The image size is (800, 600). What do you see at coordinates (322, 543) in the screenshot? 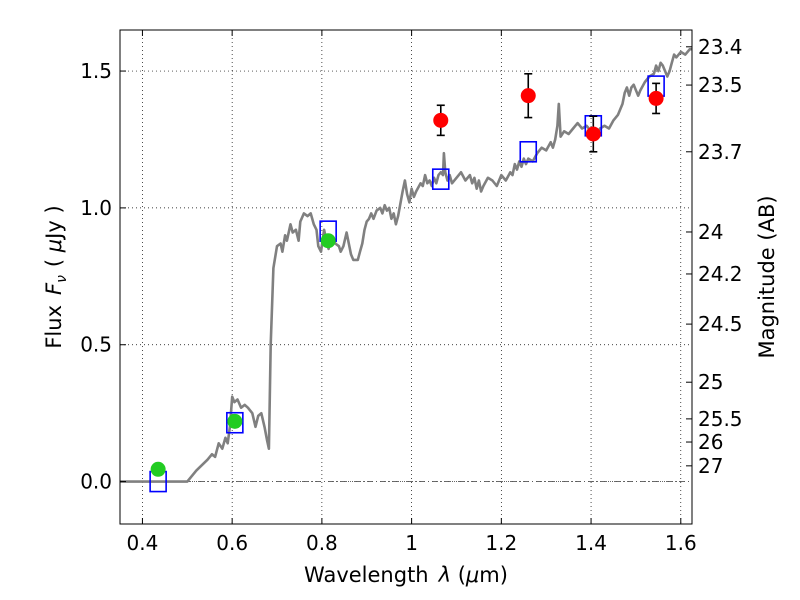
I see `x-tick-label: 0.8` at bounding box center [322, 543].